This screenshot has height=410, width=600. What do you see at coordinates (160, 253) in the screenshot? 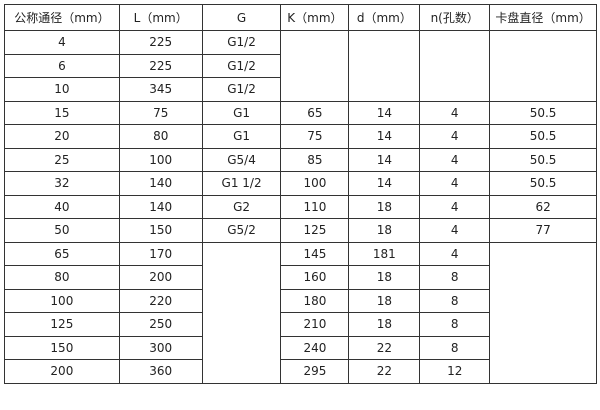
I see `table-cell: 170` at bounding box center [160, 253].